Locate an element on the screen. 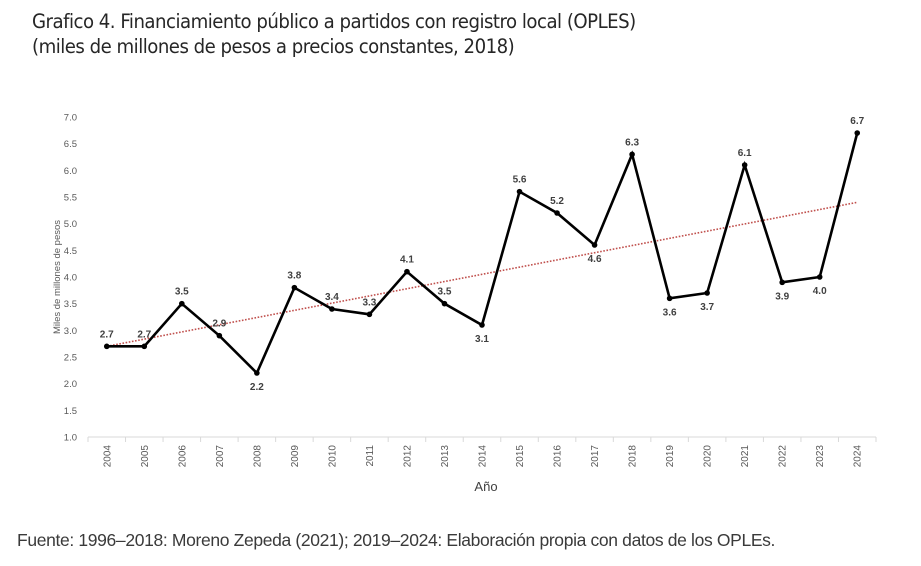 The height and width of the screenshot is (566, 921). y-tick-label: 6.0 is located at coordinates (70, 171).